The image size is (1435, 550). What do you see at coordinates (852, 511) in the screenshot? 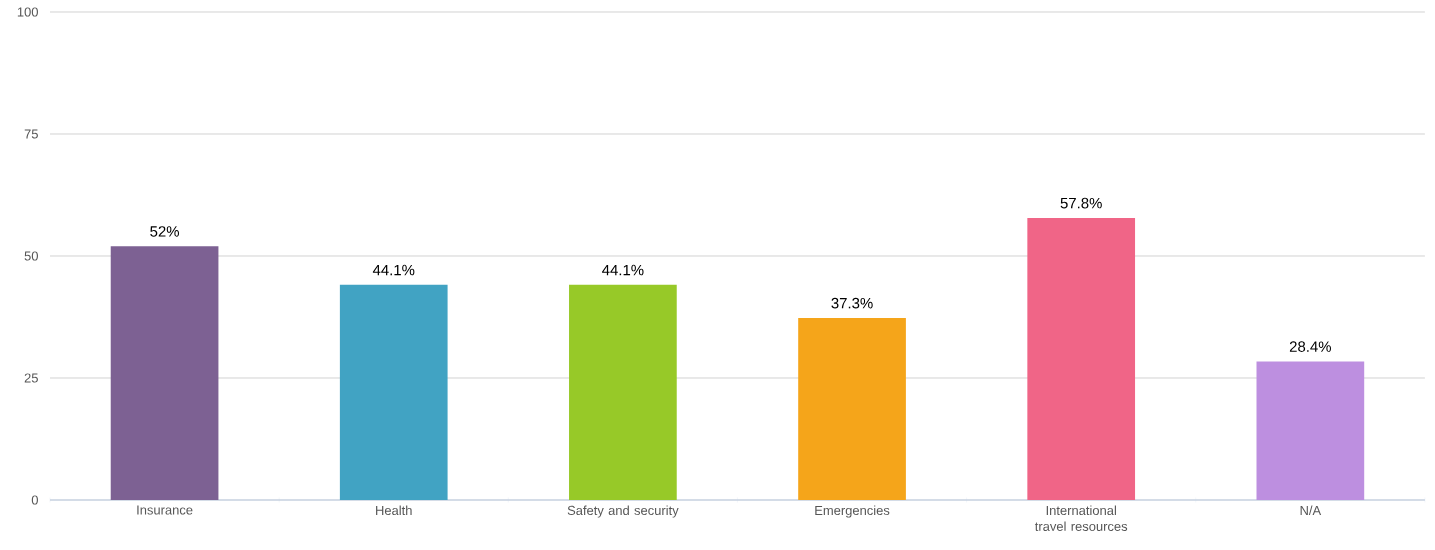
I see `x-tick-label: Emergencies` at bounding box center [852, 511].